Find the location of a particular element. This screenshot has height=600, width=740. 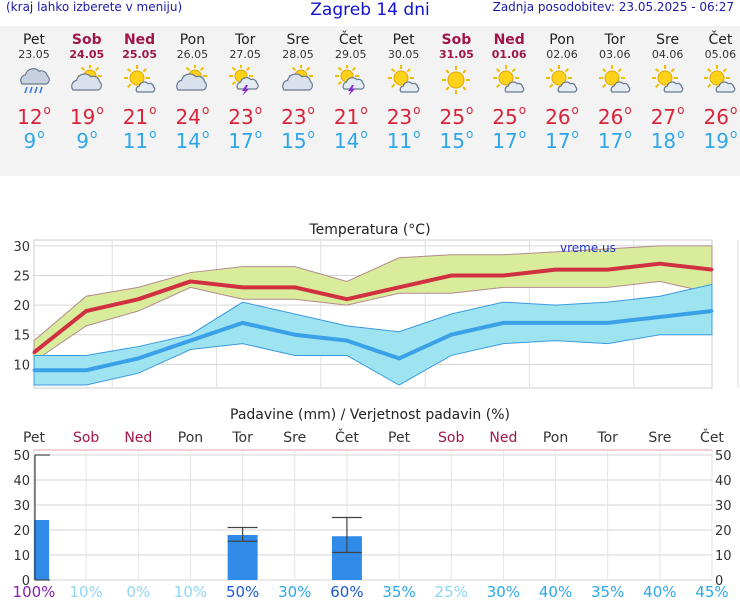

day-column: Tor 03.06 26o 17o is located at coordinates (615, 93).